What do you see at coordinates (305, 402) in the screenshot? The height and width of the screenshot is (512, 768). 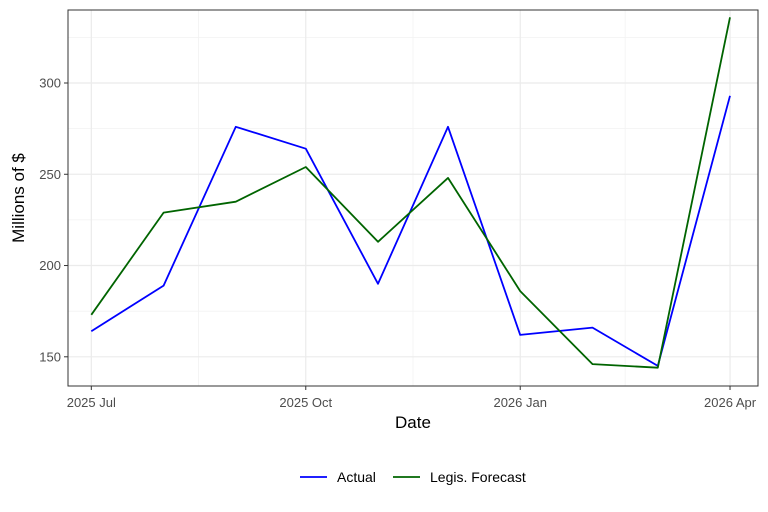 I see `x-tick-label: 2025 Oct` at bounding box center [305, 402].